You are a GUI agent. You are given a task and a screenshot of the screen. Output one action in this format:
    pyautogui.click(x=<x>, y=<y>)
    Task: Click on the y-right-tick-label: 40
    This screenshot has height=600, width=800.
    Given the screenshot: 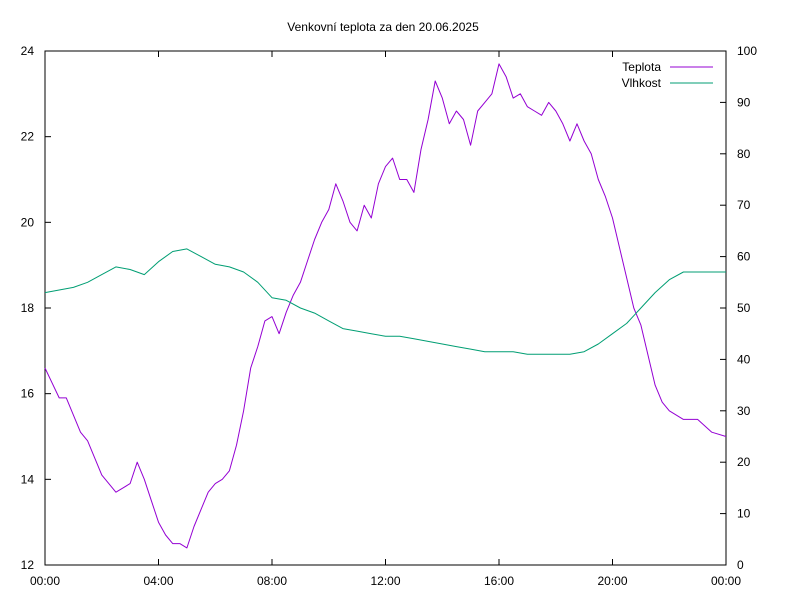 What is the action you would take?
    pyautogui.click(x=744, y=359)
    